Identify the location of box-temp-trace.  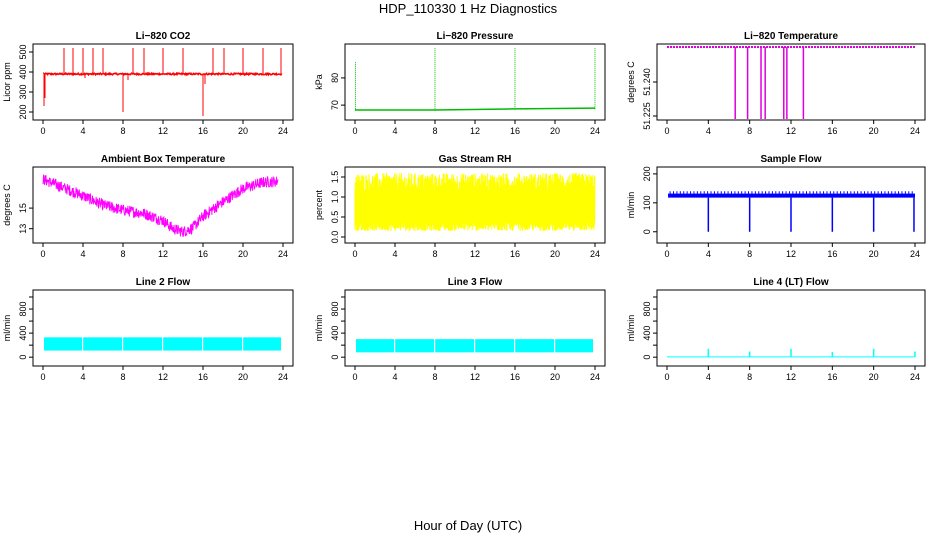
(160, 206).